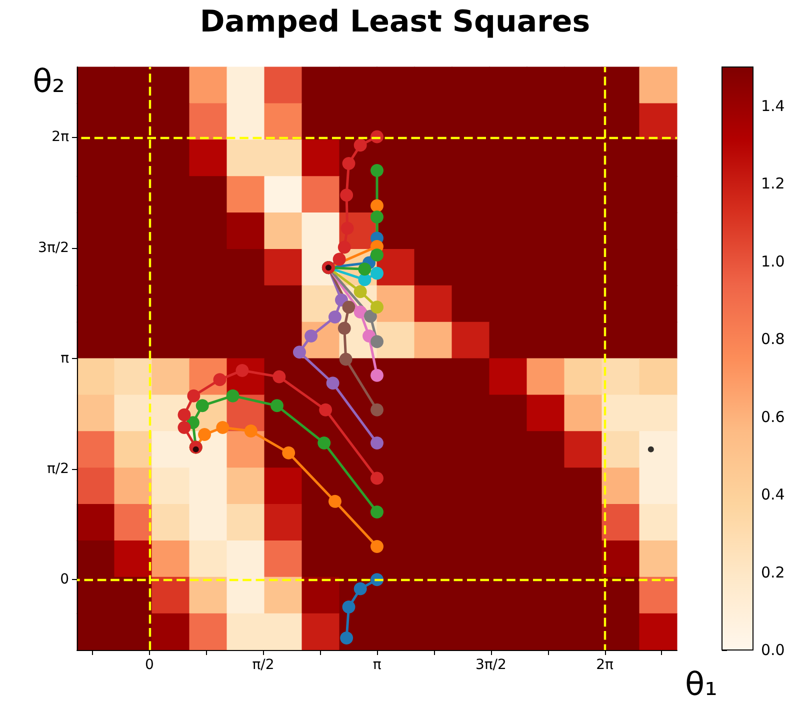 This screenshot has width=806, height=707. I want to click on color-bar-label: 0.6, so click(773, 417).